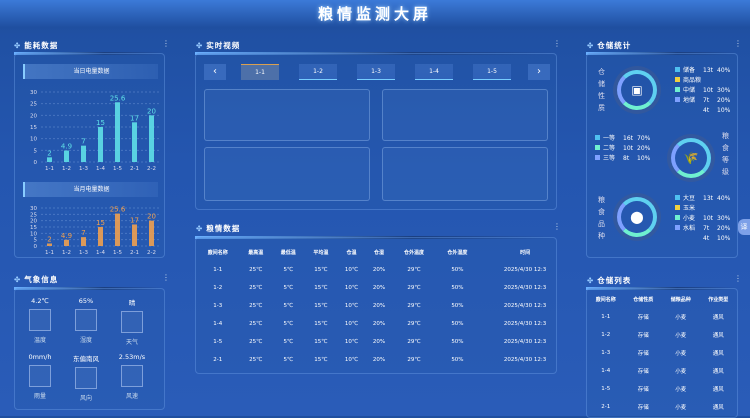 The height and width of the screenshot is (418, 750). What do you see at coordinates (376, 360) in the screenshot?
I see `table-row: 2-1 25℃ 5℃ 15℃ 10℃ 20% 29℃ 50% 2025/4/30 12:3` at bounding box center [376, 360].